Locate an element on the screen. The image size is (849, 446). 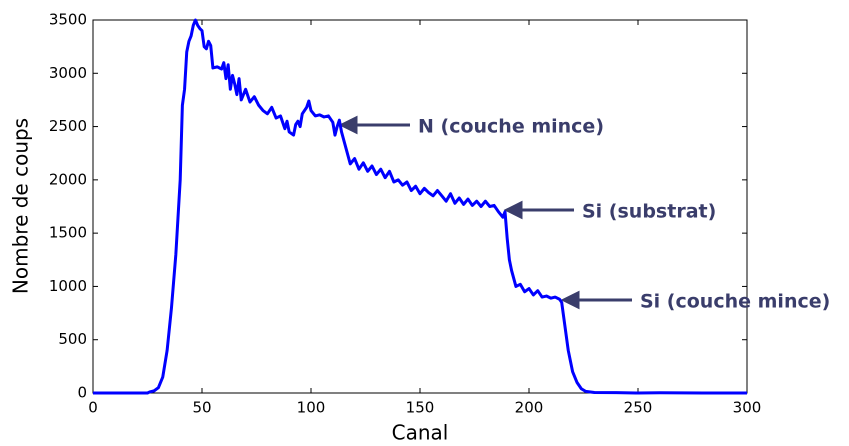
annotation: Si (couche mince) is located at coordinates (735, 302).